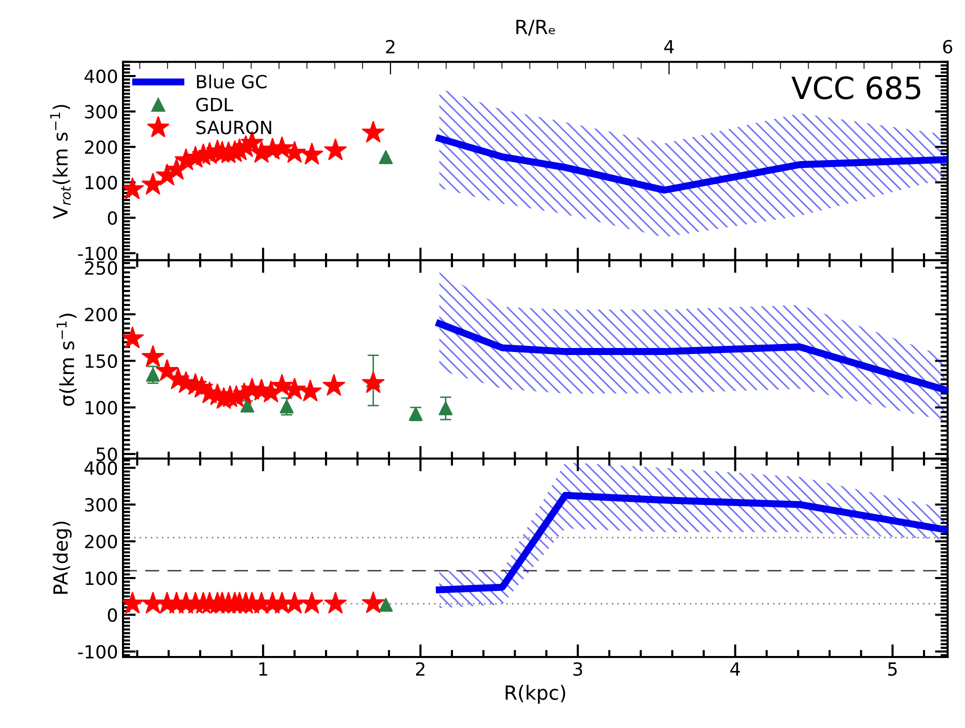 The width and height of the screenshot is (965, 728). Describe the element at coordinates (535, 28) in the screenshot. I see `x2-axis-title: R/Rₑ` at that location.